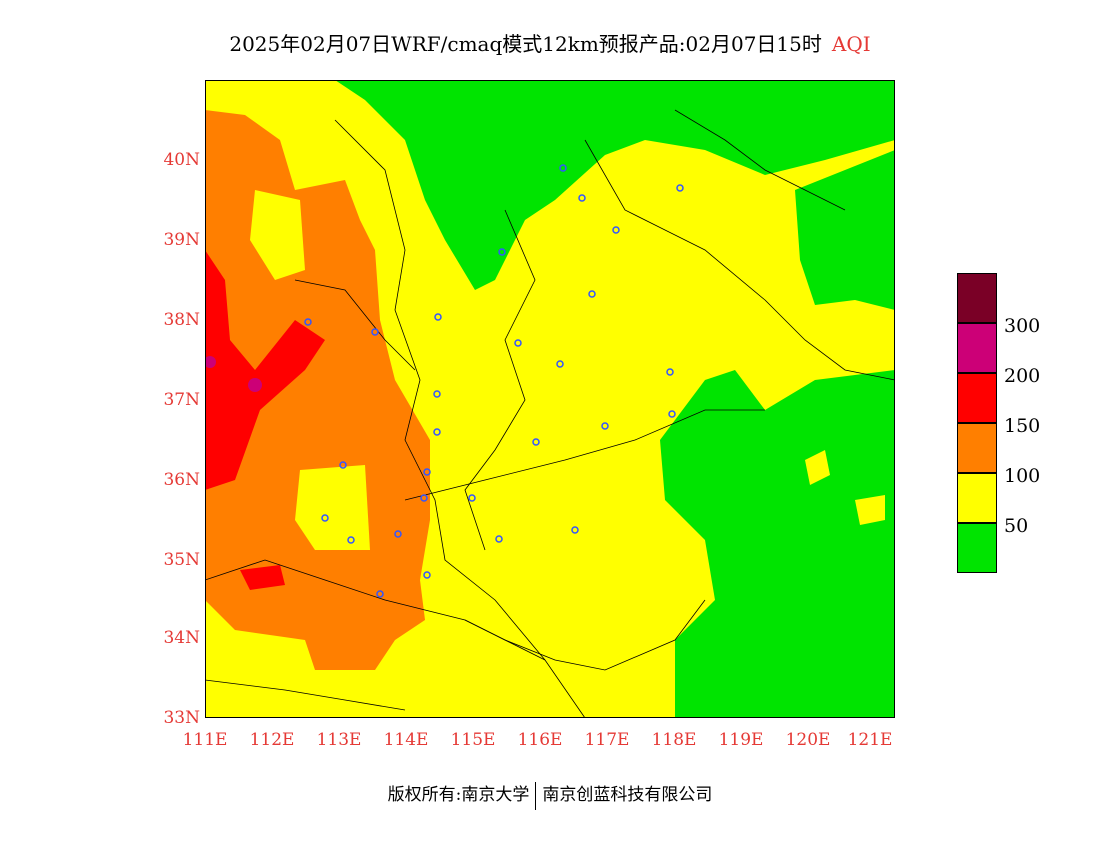 The height and width of the screenshot is (850, 1100). Describe the element at coordinates (406, 740) in the screenshot. I see `lon-tick-label: 114E` at that location.